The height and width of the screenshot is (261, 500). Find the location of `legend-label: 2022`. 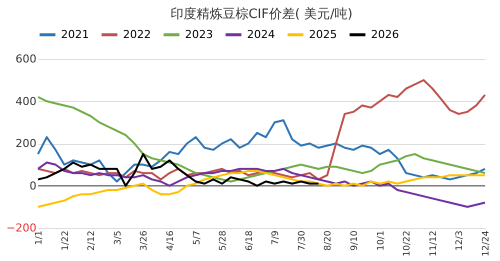

legend-label: 2022 is located at coordinates (137, 34).